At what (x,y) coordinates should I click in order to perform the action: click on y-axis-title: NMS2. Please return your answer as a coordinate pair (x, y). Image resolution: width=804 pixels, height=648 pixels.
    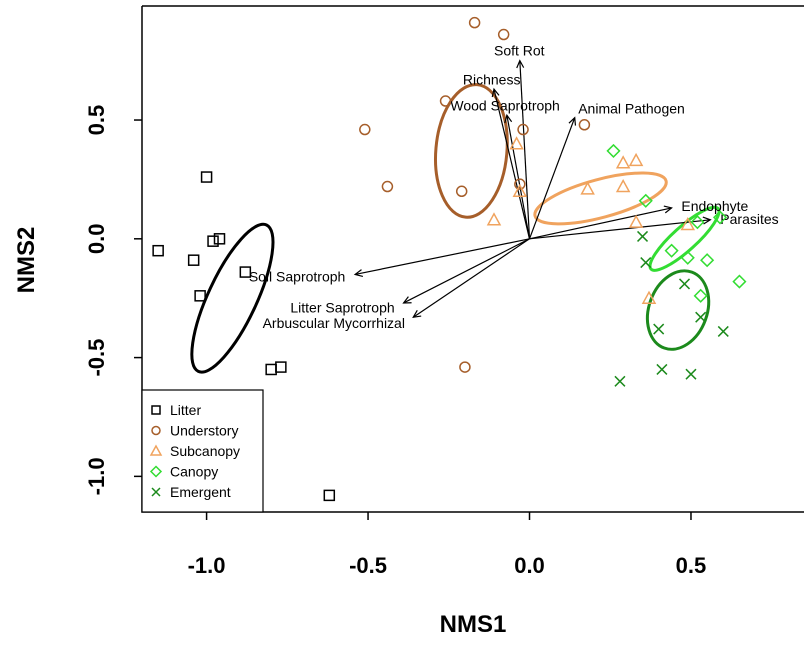
    Looking at the image, I should click on (26, 260).